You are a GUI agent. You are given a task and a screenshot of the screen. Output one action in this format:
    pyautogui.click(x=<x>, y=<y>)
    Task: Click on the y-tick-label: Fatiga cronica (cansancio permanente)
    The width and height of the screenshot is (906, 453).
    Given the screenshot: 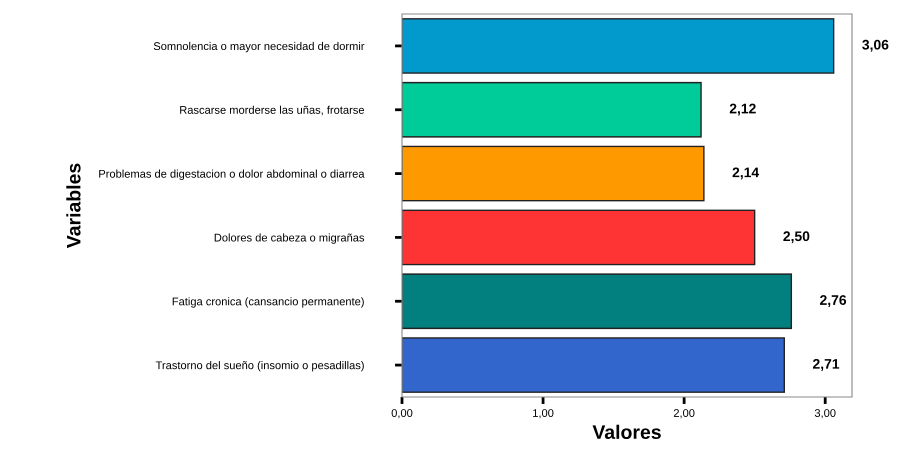 What is the action you would take?
    pyautogui.click(x=268, y=302)
    